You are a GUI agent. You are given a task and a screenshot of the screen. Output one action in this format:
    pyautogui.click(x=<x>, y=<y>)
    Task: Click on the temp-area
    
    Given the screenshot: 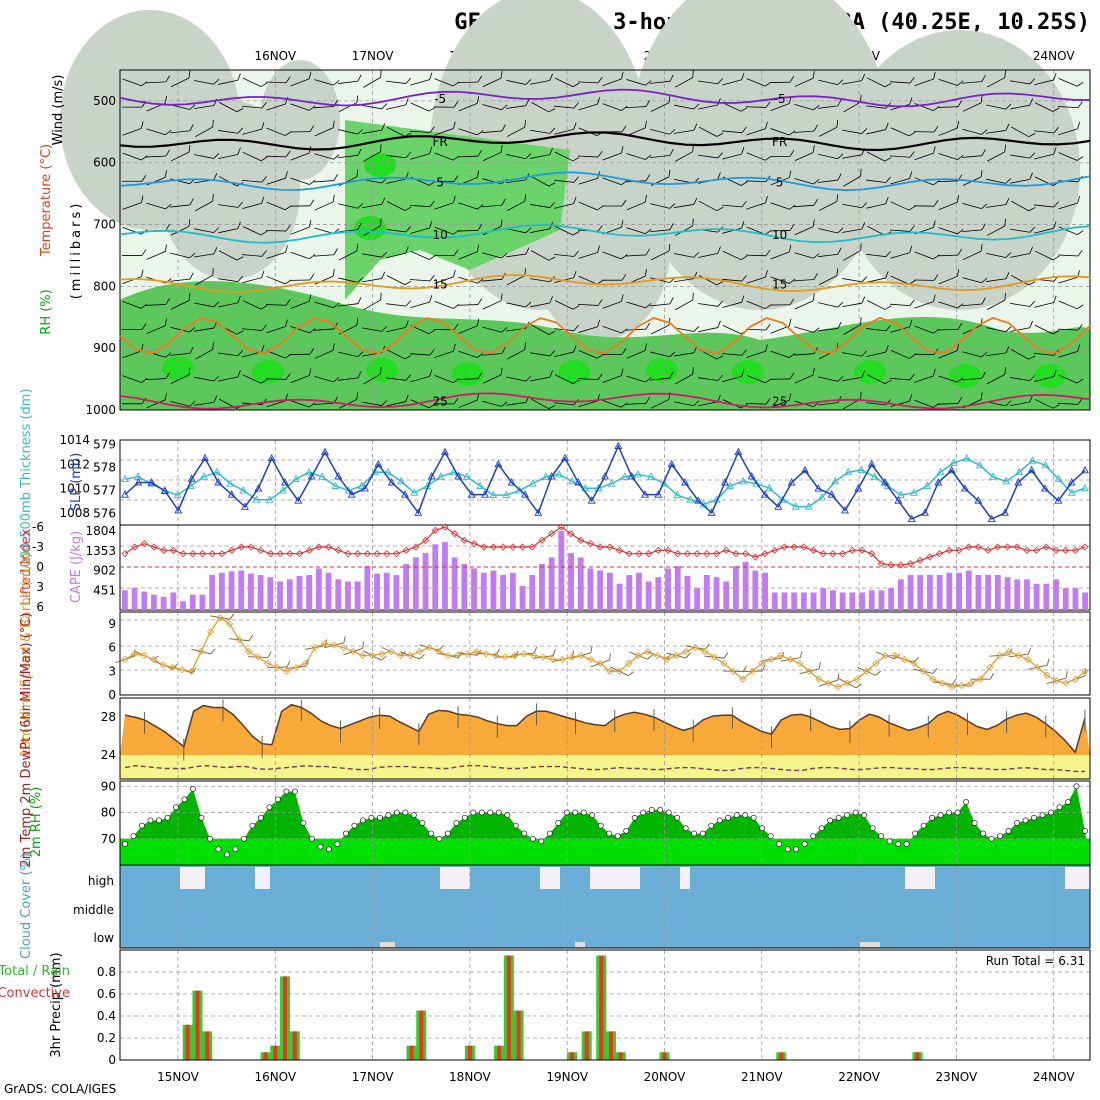 What is the action you would take?
    pyautogui.click(x=605, y=730)
    